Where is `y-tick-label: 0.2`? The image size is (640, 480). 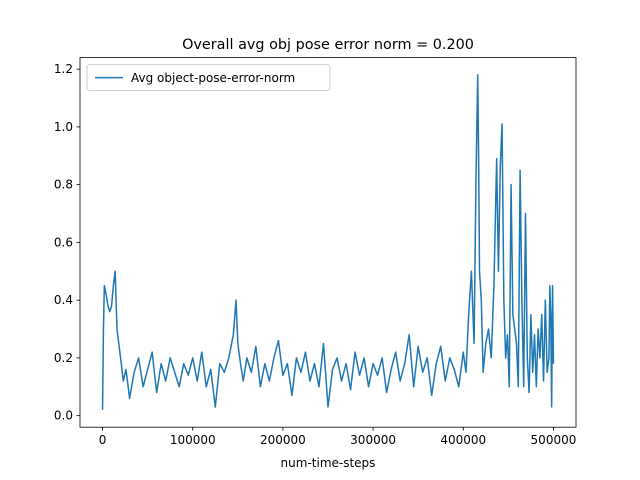
y-tick-label: 0.2 is located at coordinates (63, 358).